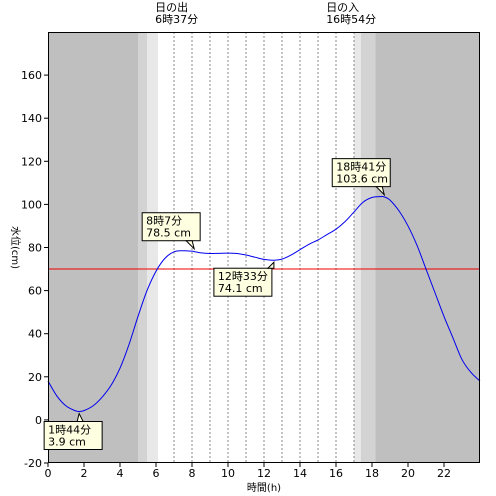 Image resolution: width=496 pixels, height=496 pixels. I want to click on sun-labels: 日の出 6時37分 日の入 16時54分, so click(265, 13).